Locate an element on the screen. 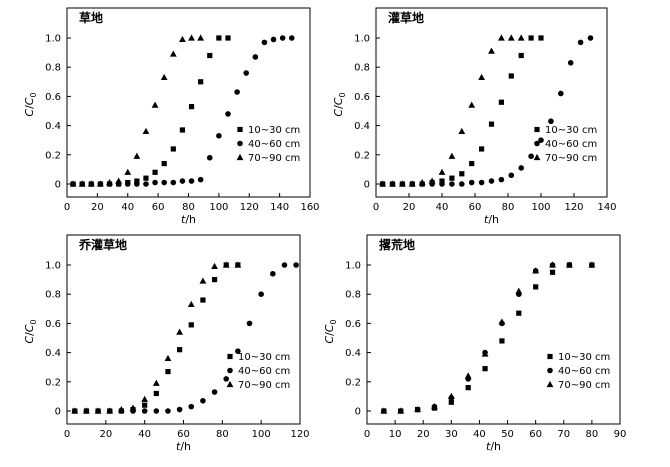 Image resolution: width=670 pixels, height=467 pixels. legend-label: 40~60 cm is located at coordinates (571, 144).